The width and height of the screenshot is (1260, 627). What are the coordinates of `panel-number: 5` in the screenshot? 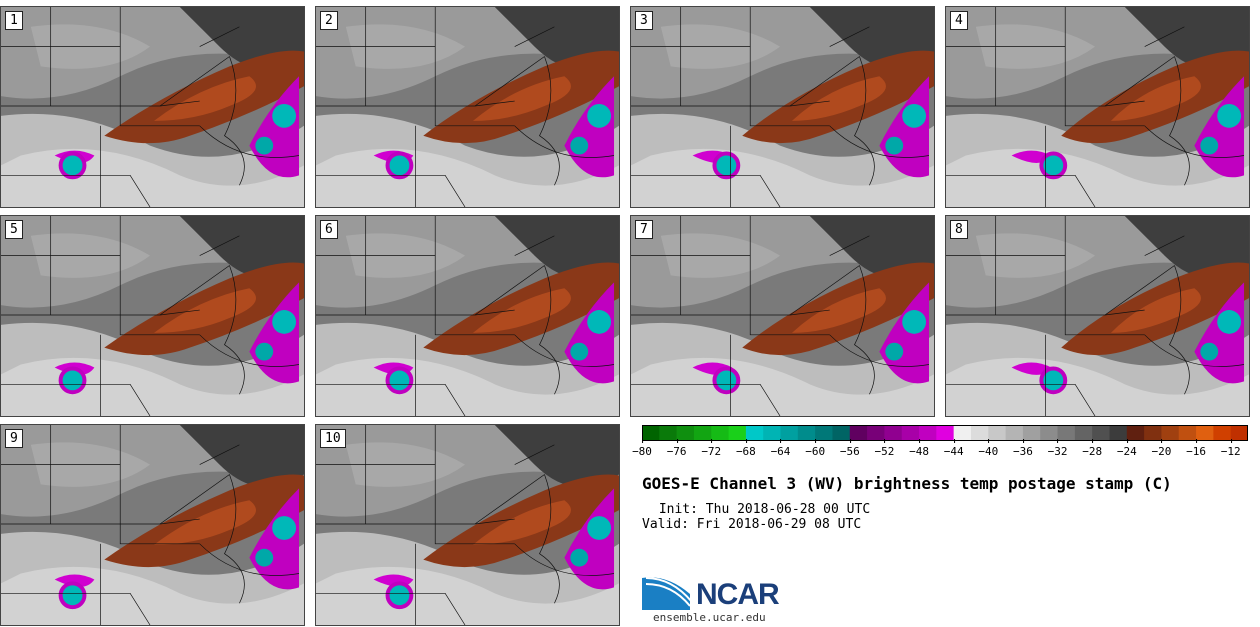 It's located at (14, 229).